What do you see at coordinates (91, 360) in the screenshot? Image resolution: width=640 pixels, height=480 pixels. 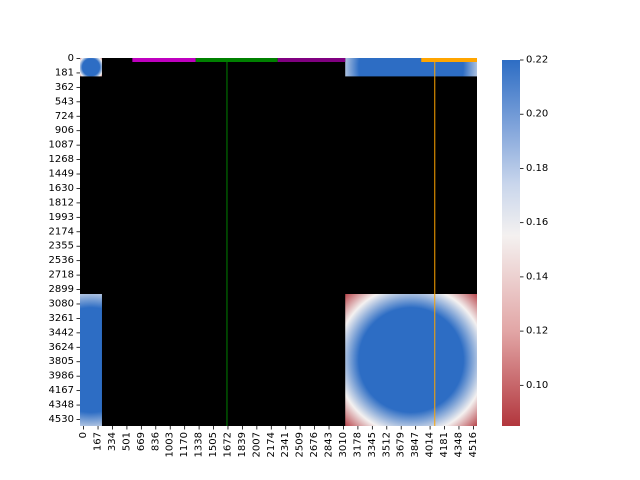 I see `heat-region-bottom-left` at bounding box center [91, 360].